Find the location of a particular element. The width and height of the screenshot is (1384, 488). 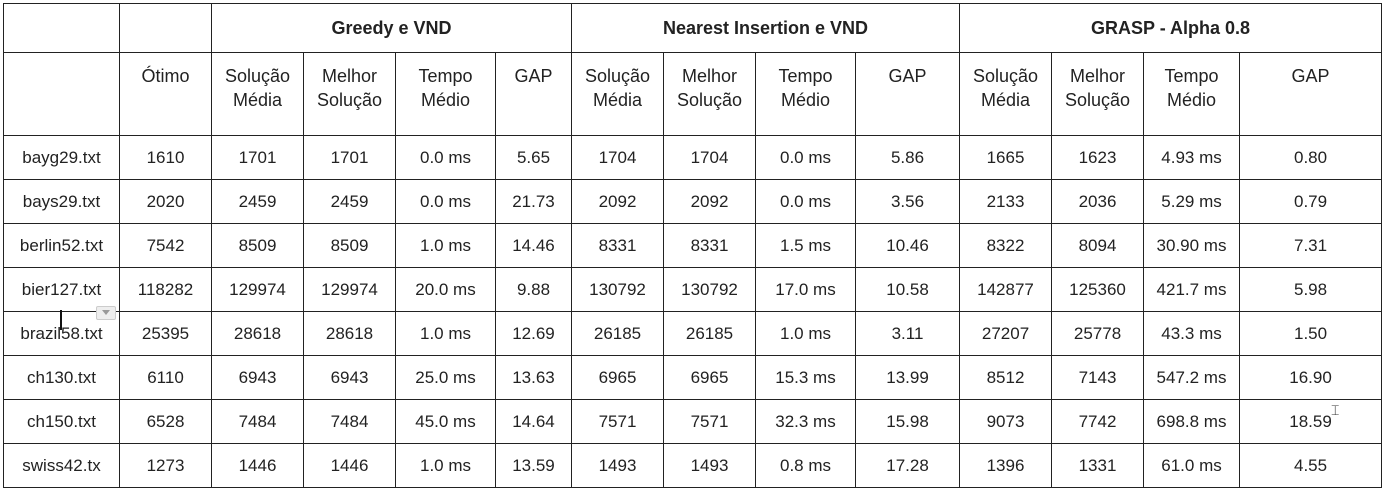

cell-g3-solucao-media: 8322 is located at coordinates (1006, 245).